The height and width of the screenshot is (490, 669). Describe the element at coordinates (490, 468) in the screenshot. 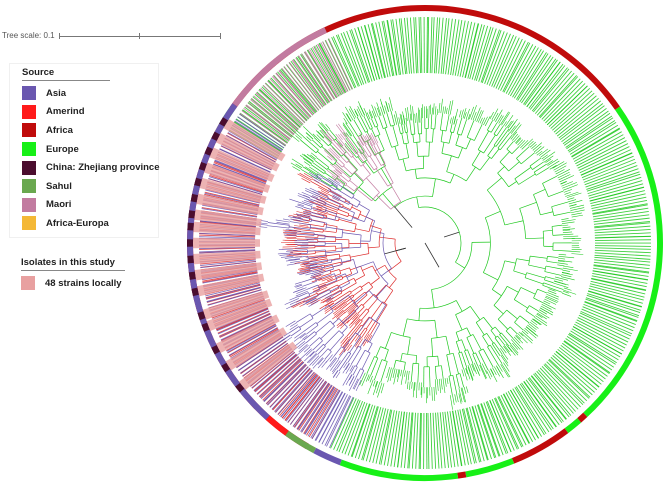

I see `ring-segment-europe` at that location.